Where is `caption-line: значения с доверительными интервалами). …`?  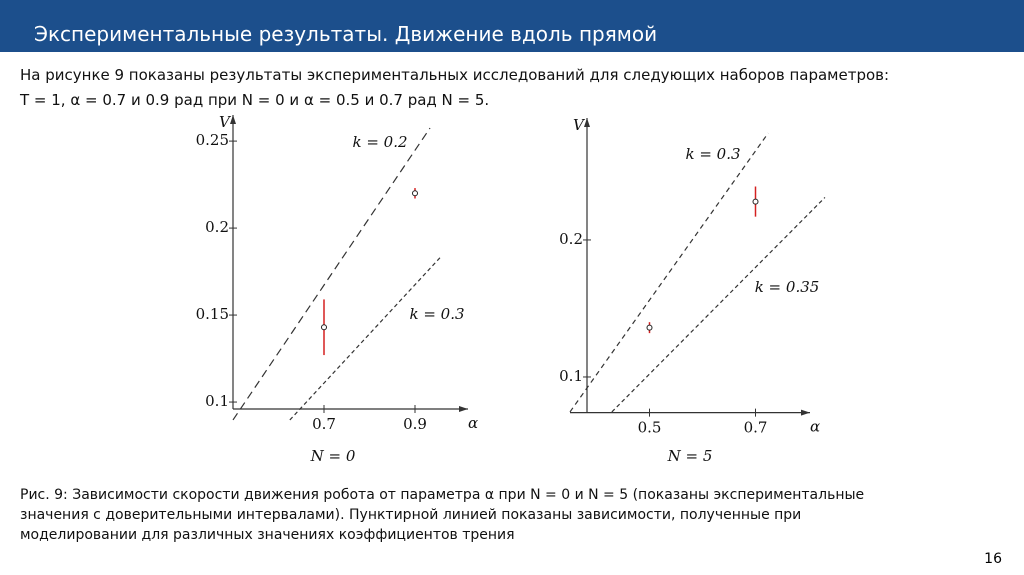 caption-line: значения с доверительными интервалами). … is located at coordinates (411, 515).